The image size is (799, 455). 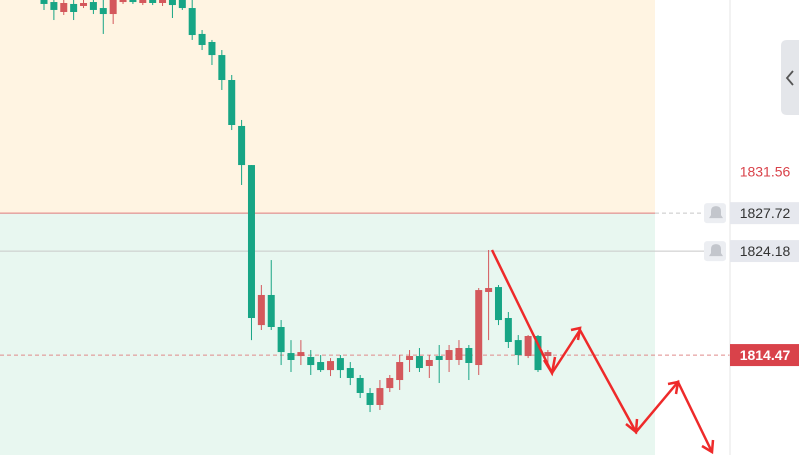 I want to click on price-label: 1827.72, so click(x=765, y=213).